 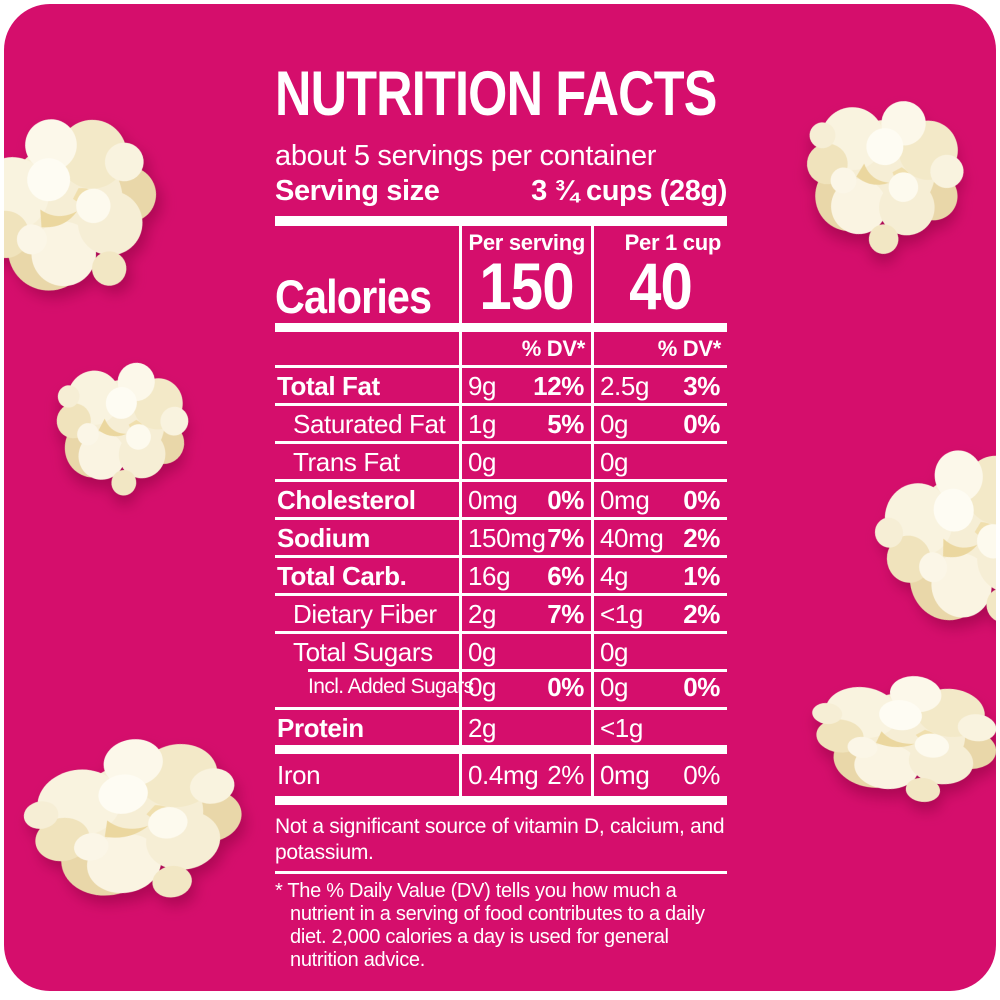 What do you see at coordinates (501, 687) in the screenshot?
I see `table-row: Incl. Added Sugars 0g 0% 0g 0%` at bounding box center [501, 687].